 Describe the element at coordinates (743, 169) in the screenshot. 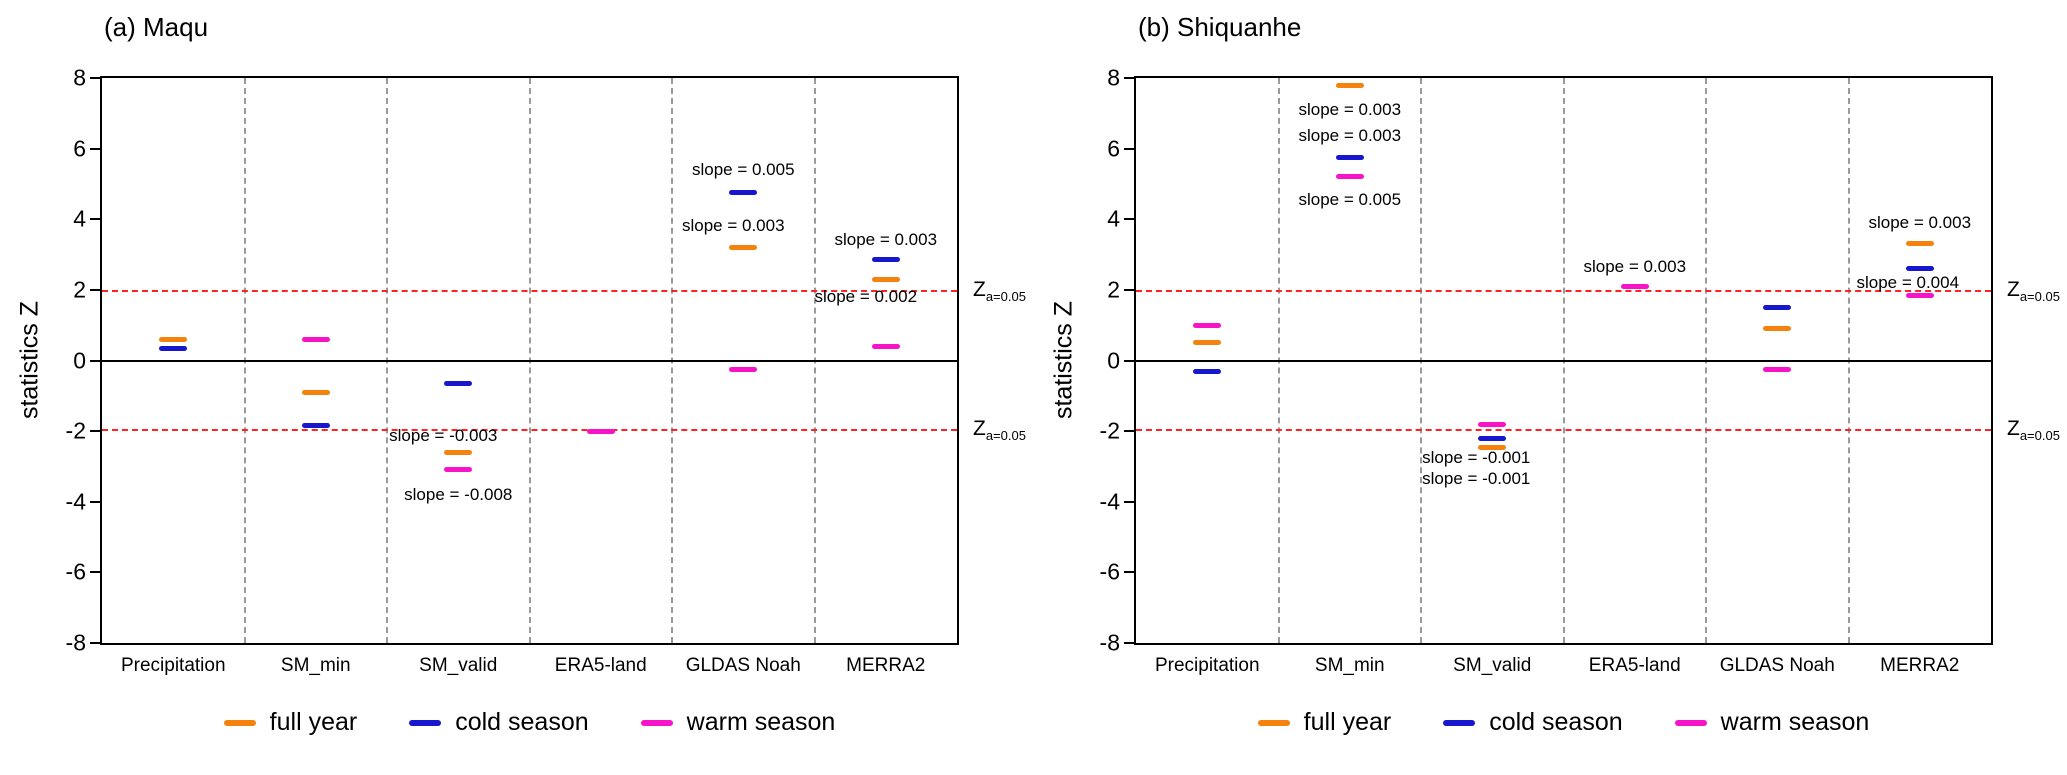

I see `slope-annotation: slope = 0.005` at that location.